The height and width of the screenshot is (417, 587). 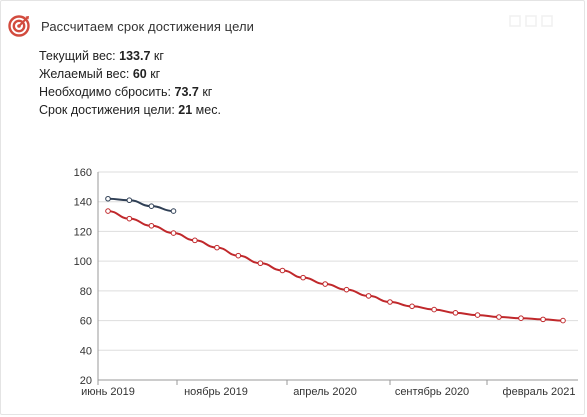 I want to click on y-tick-label: 40, so click(x=86, y=351).